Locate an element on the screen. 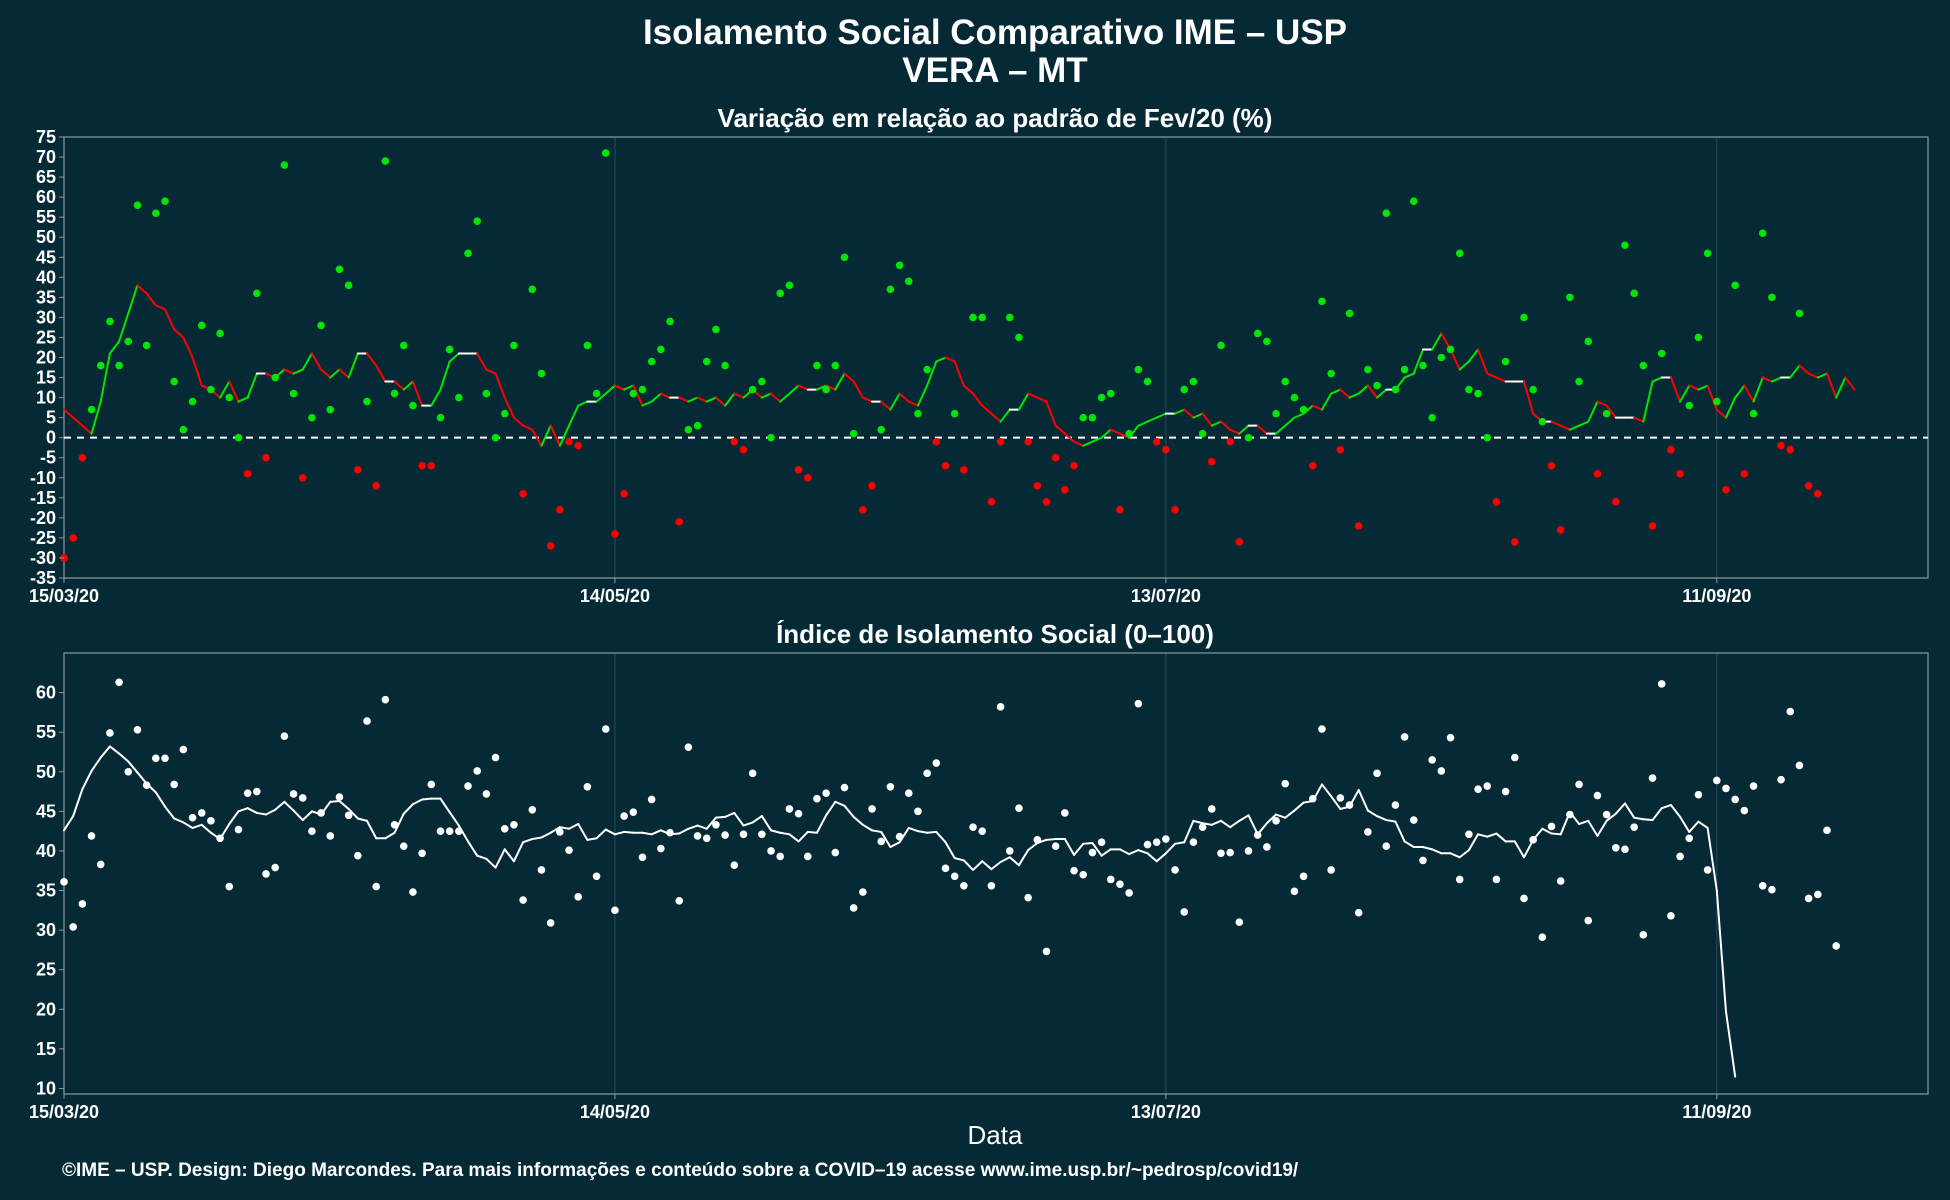  y-tick-label: 20 is located at coordinates (46, 358).